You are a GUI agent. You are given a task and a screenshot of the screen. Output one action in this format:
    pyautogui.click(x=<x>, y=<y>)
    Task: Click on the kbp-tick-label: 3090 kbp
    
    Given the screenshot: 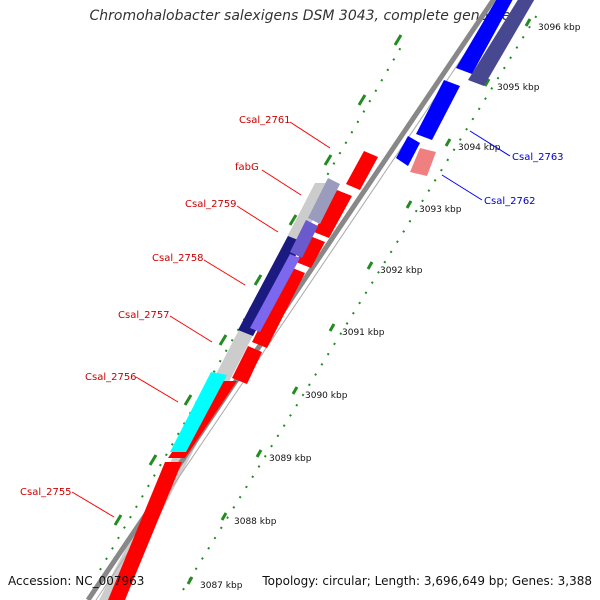 What is the action you would take?
    pyautogui.click(x=326, y=396)
    